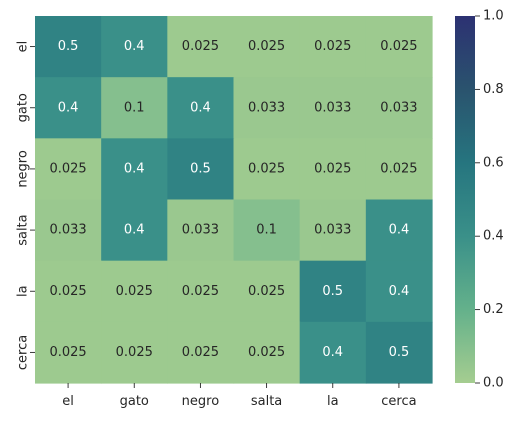 Image resolution: width=515 pixels, height=422 pixels. What do you see at coordinates (479, 200) in the screenshot?
I see `colorbar: 0.0 0.2 0.4 0.6 0.8 1.0` at bounding box center [479, 200].